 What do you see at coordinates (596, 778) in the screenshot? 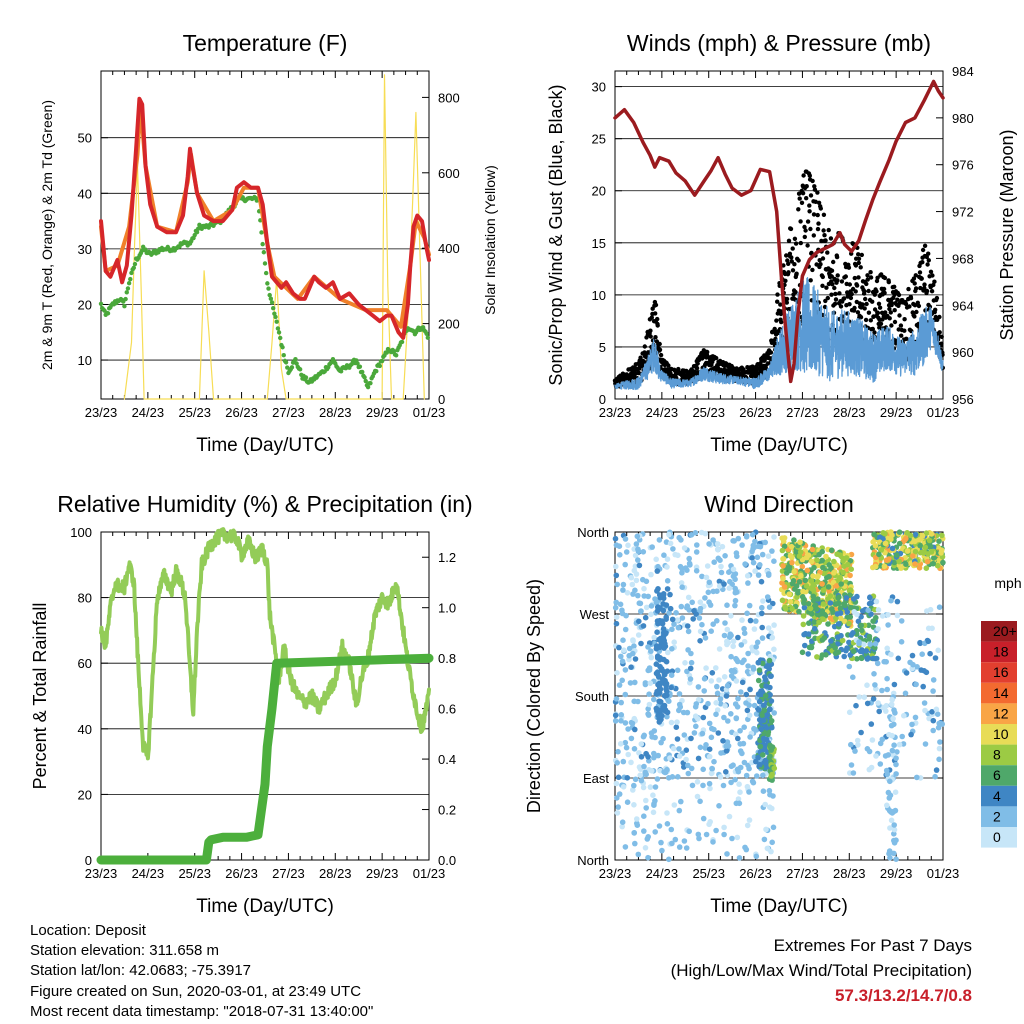
I see `y-tick-label: East` at bounding box center [596, 778].